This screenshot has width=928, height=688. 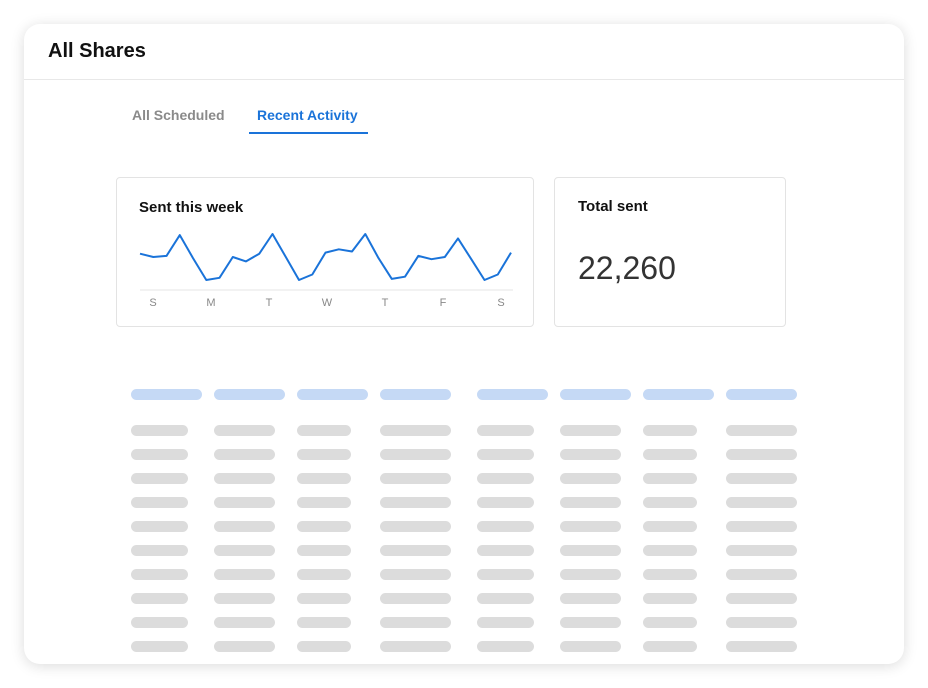 I want to click on total-value: 22,260, so click(x=627, y=268).